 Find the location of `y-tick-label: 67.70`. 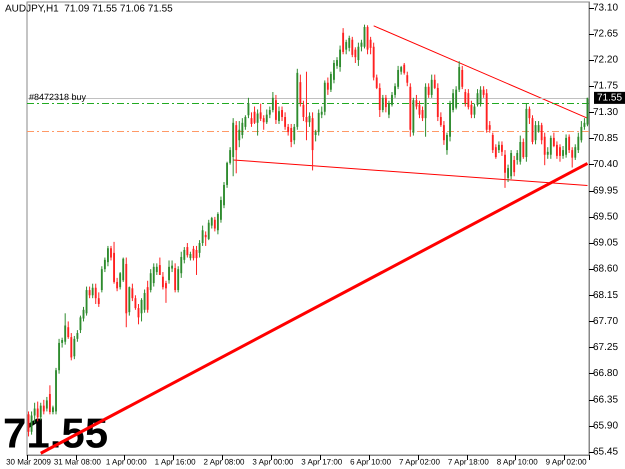

y-tick-label: 67.70 is located at coordinates (605, 321).